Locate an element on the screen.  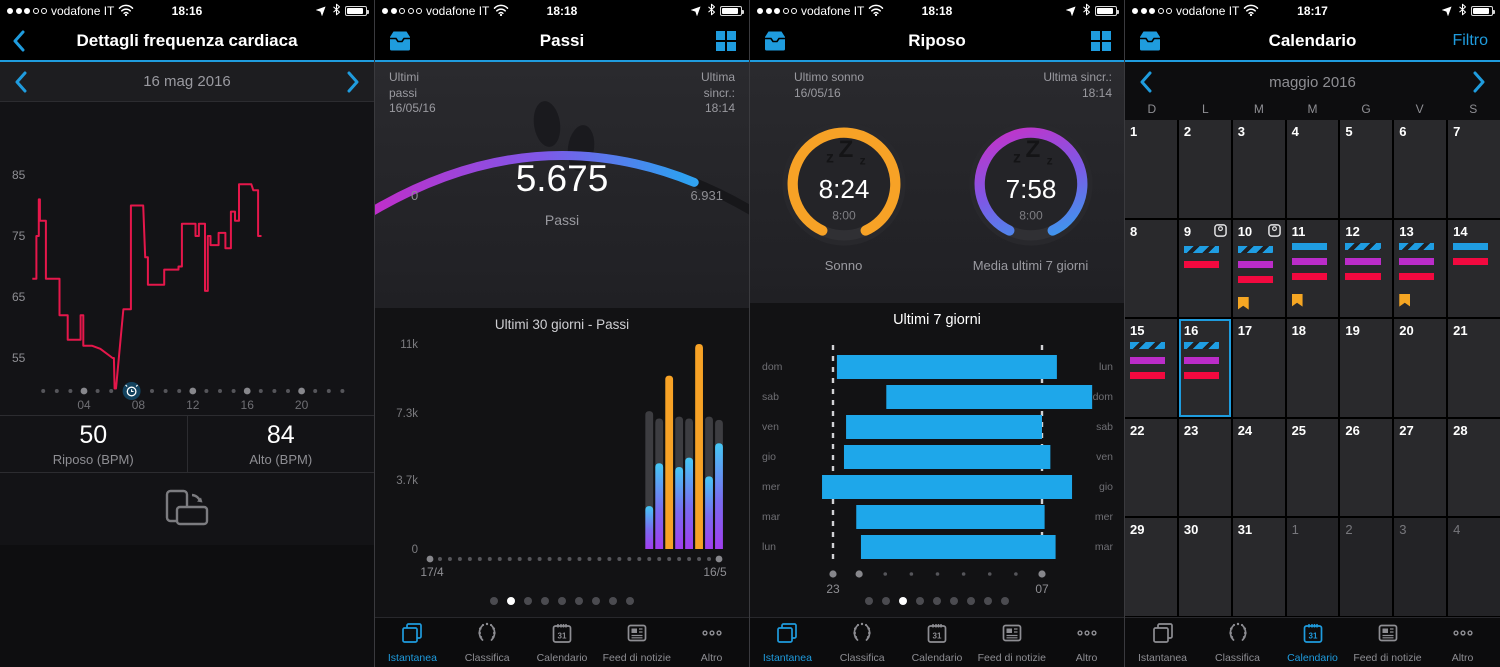
svg-text: 31 is located at coordinates (937, 636).